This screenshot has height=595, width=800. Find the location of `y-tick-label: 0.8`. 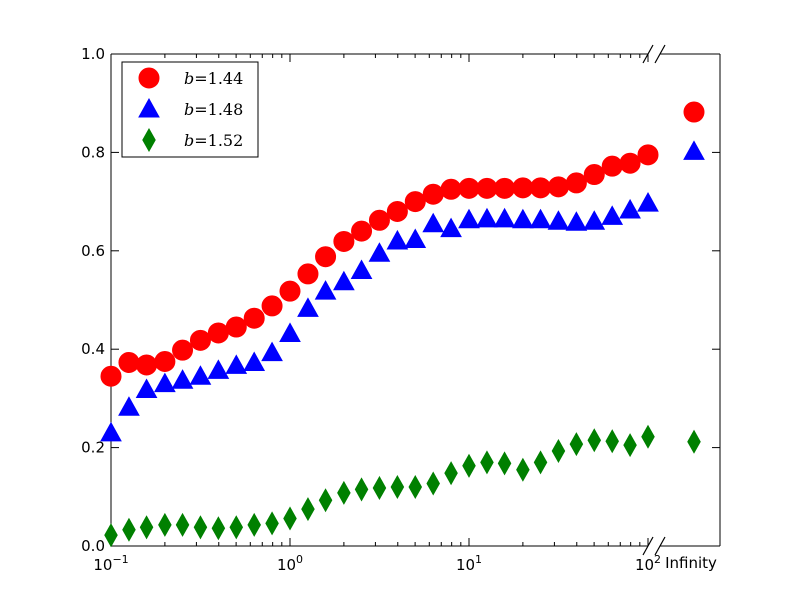

y-tick-label: 0.8 is located at coordinates (93, 152).